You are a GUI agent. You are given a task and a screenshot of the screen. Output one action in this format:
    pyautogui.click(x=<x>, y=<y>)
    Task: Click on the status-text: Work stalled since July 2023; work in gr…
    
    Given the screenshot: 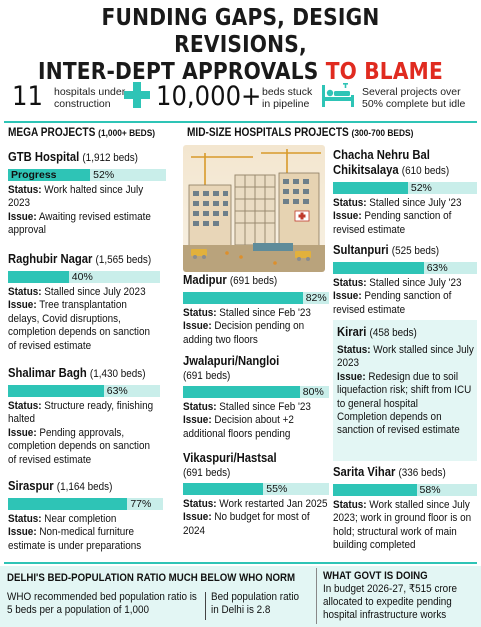 What is the action you would take?
    pyautogui.click(x=402, y=525)
    